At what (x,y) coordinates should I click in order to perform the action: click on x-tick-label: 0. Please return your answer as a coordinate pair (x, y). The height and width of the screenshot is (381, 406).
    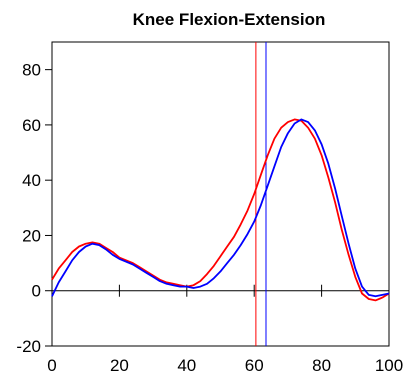
    Looking at the image, I should click on (51, 365).